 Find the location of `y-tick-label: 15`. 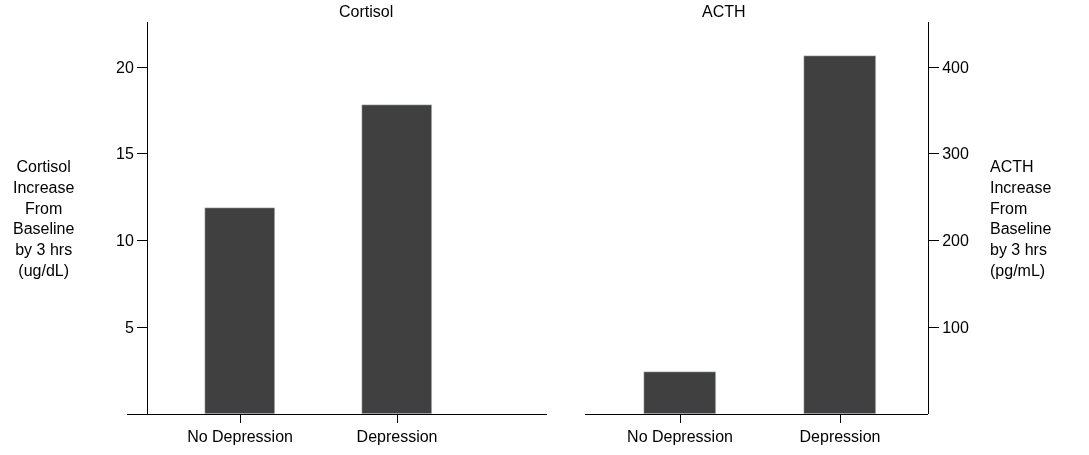

y-tick-label: 15 is located at coordinates (125, 154).